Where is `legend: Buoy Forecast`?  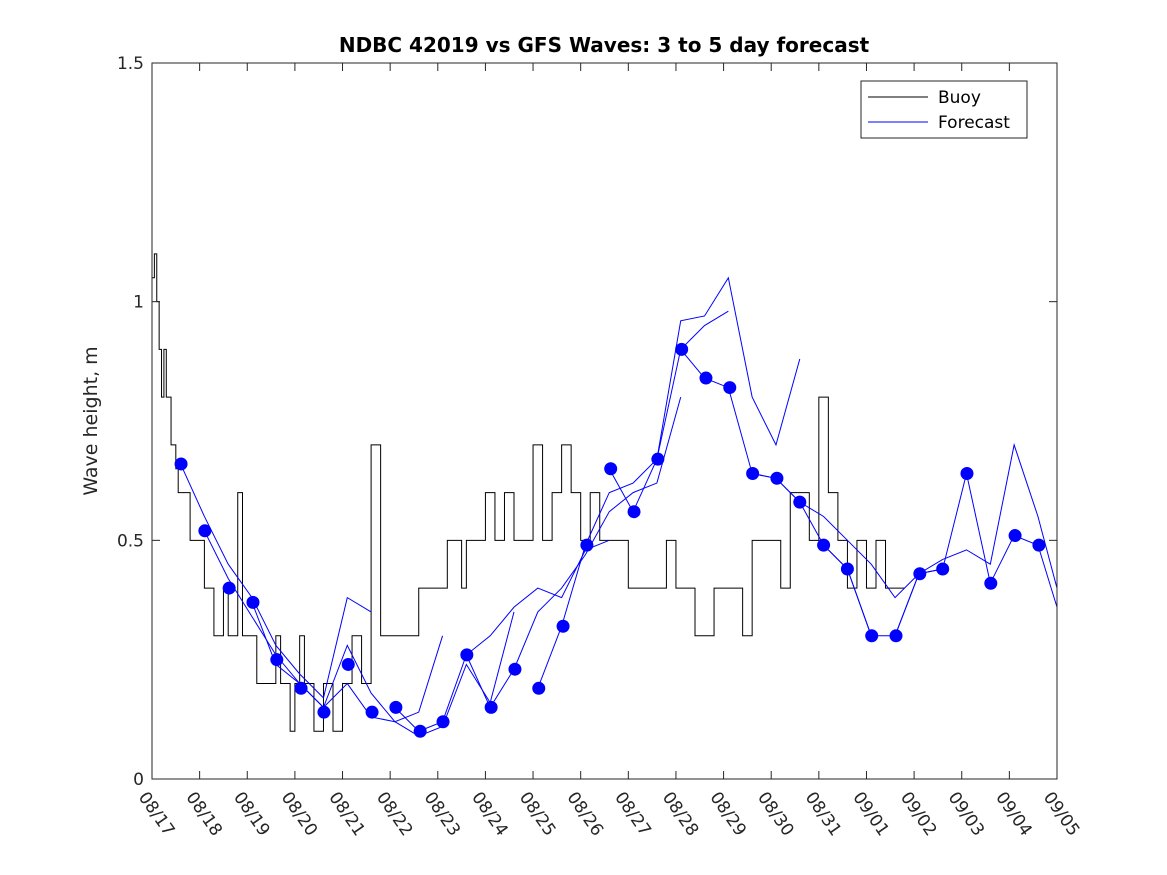 legend: Buoy Forecast is located at coordinates (944, 109).